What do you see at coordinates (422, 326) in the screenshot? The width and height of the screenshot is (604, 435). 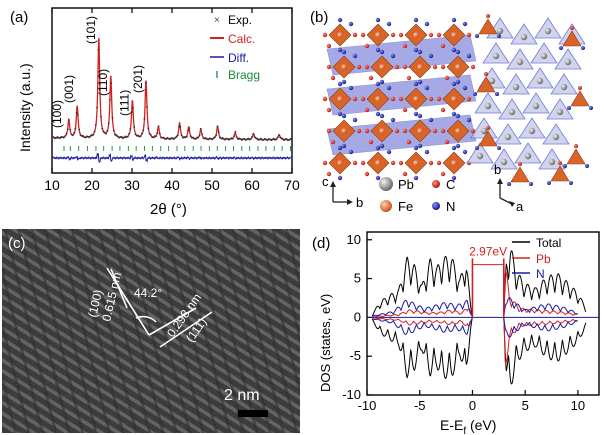 I see `dos-n-spin-down` at bounding box center [422, 326].